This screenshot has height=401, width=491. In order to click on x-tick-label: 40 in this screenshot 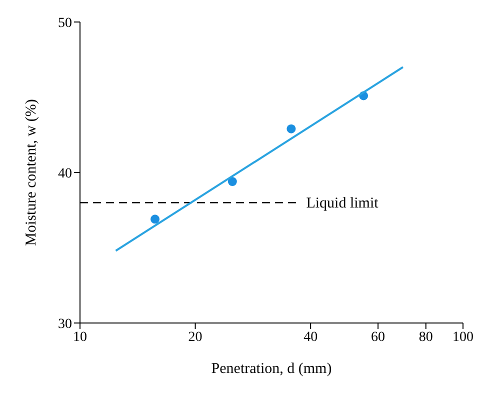, I will do `click(311, 337)`.